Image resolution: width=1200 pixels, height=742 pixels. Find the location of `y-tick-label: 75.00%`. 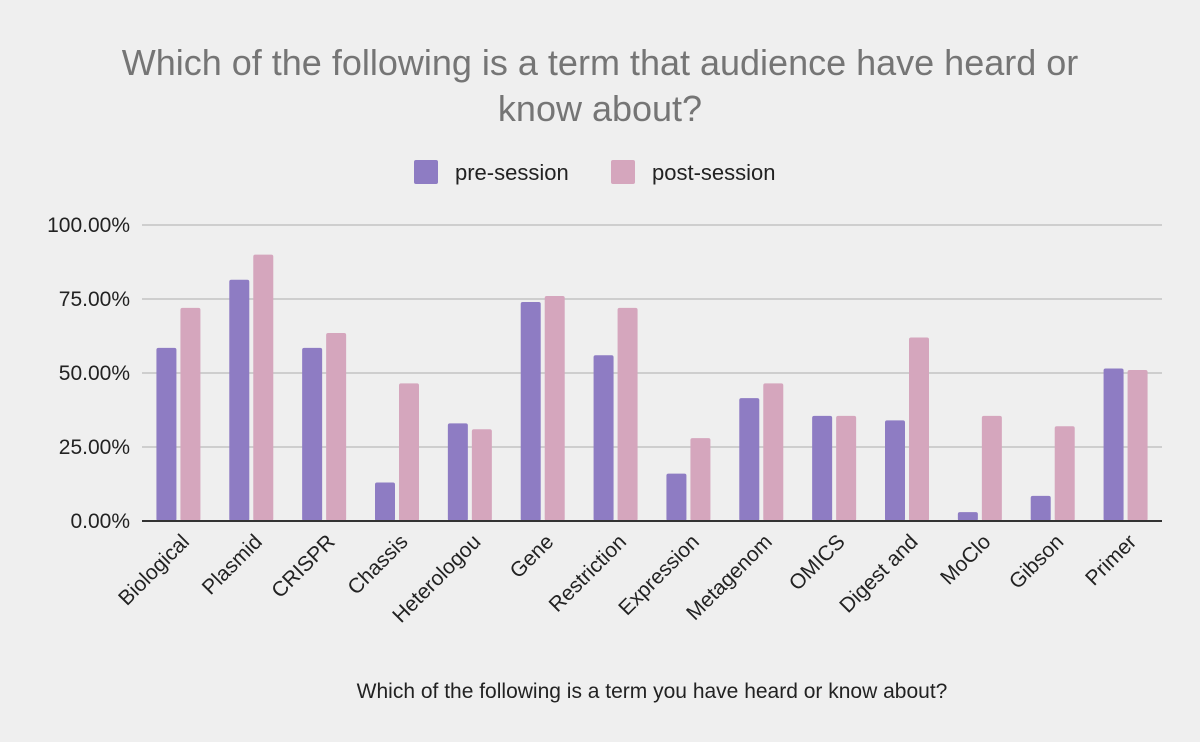

y-tick-label: 75.00% is located at coordinates (94, 299).